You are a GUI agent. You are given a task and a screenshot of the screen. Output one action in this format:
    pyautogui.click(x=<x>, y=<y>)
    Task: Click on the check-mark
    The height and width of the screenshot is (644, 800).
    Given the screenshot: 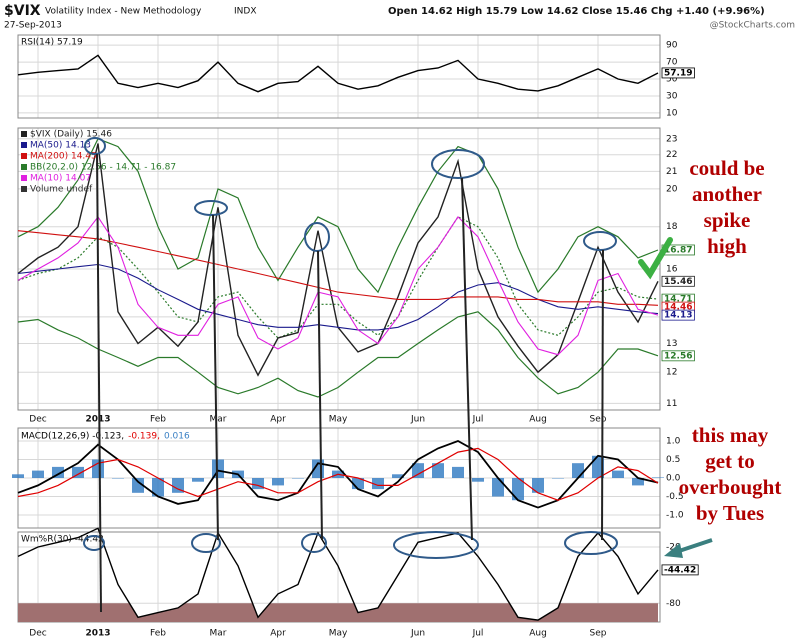 What is the action you would take?
    pyautogui.click(x=655, y=258)
    